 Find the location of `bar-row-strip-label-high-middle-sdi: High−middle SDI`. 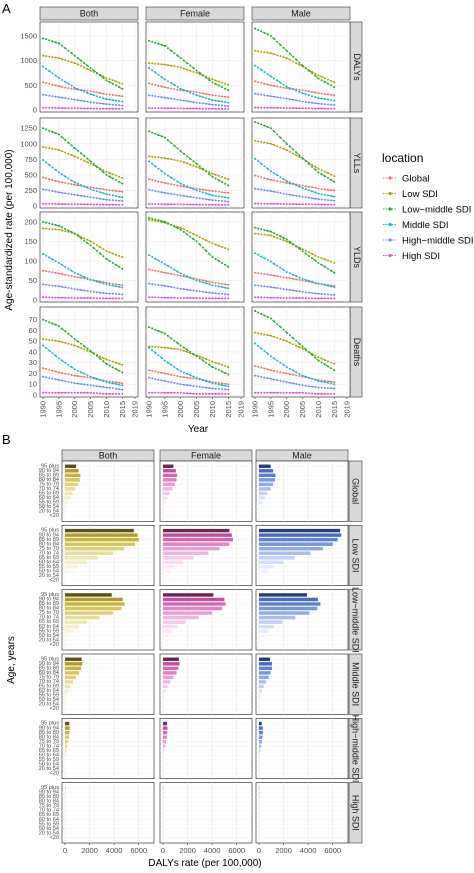

bar-row-strip-label-high-middle-sdi: High−middle SDI is located at coordinates (356, 749).